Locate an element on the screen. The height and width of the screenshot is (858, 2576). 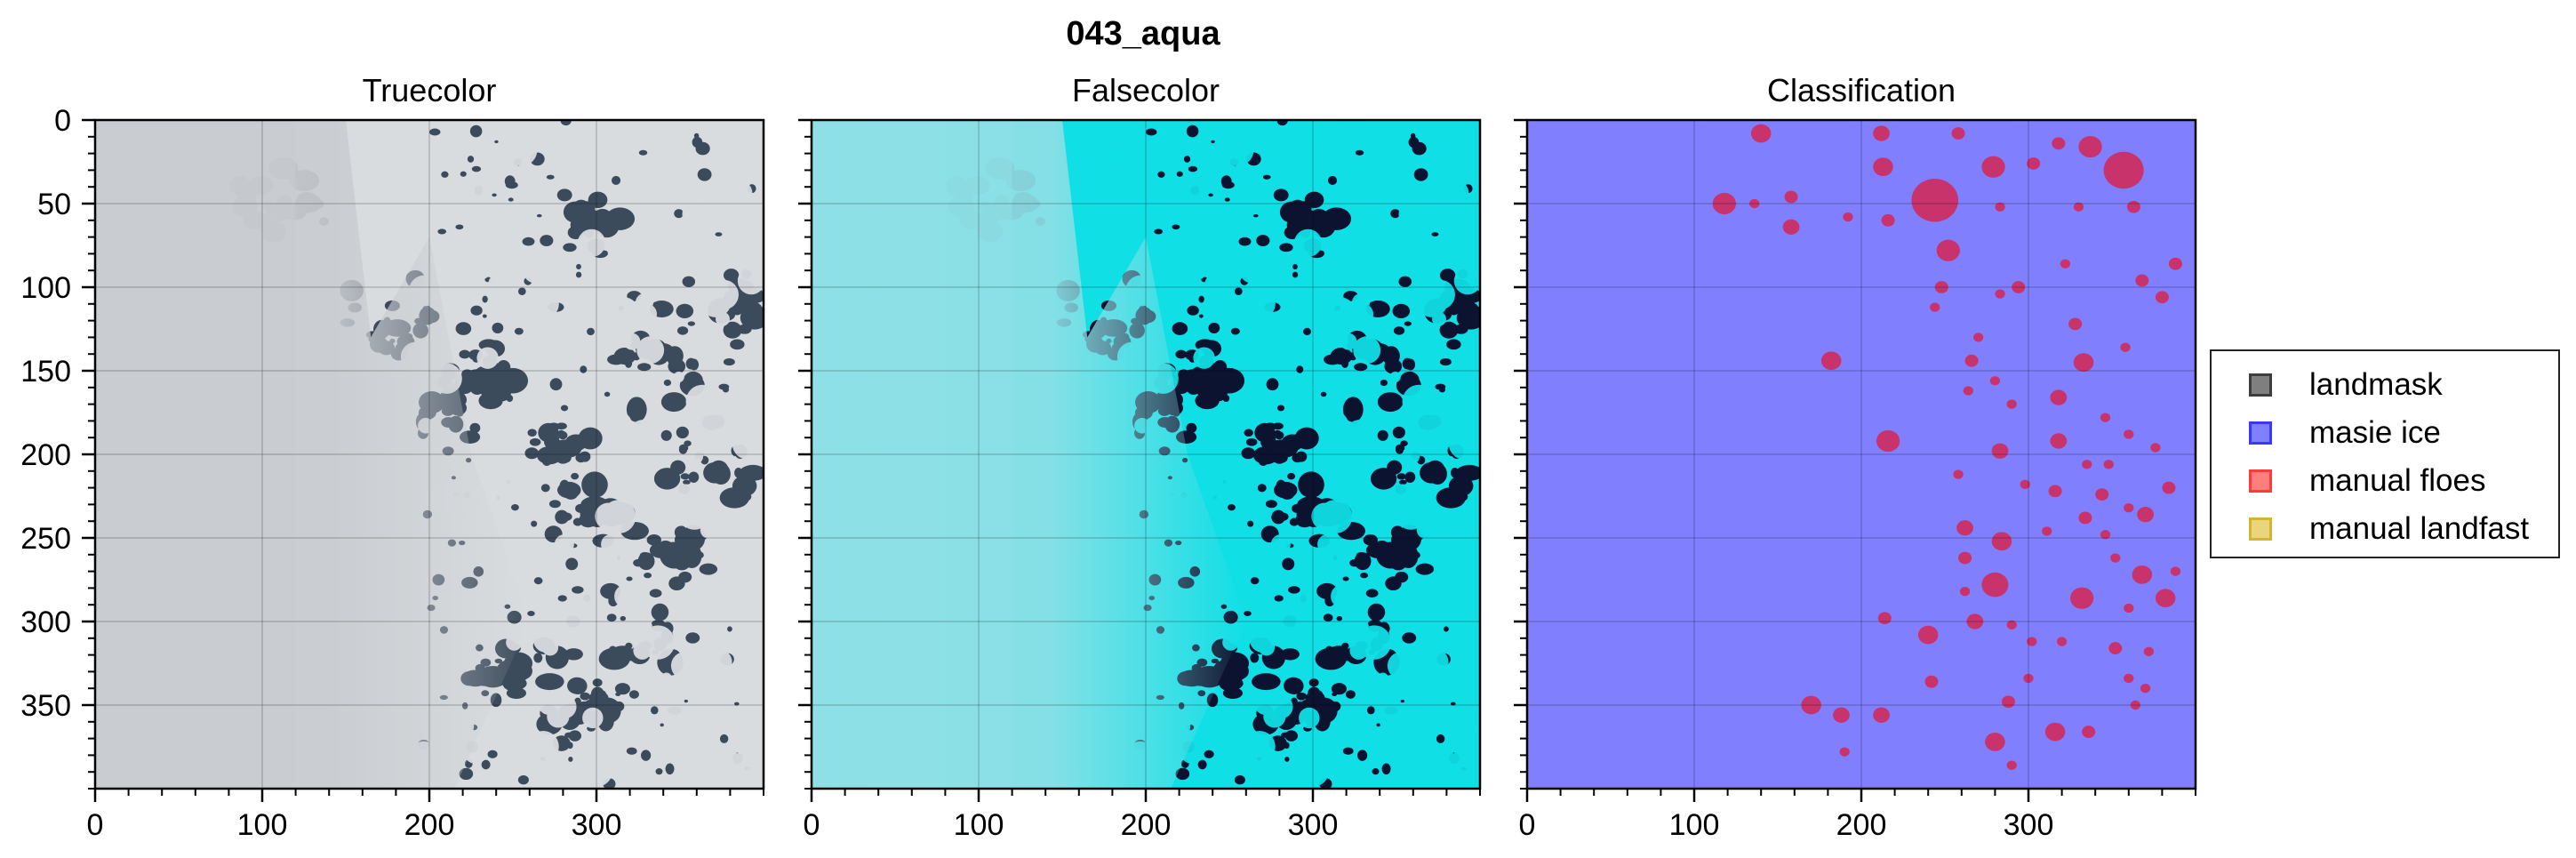
y-tick-label: 350 is located at coordinates (45, 706).